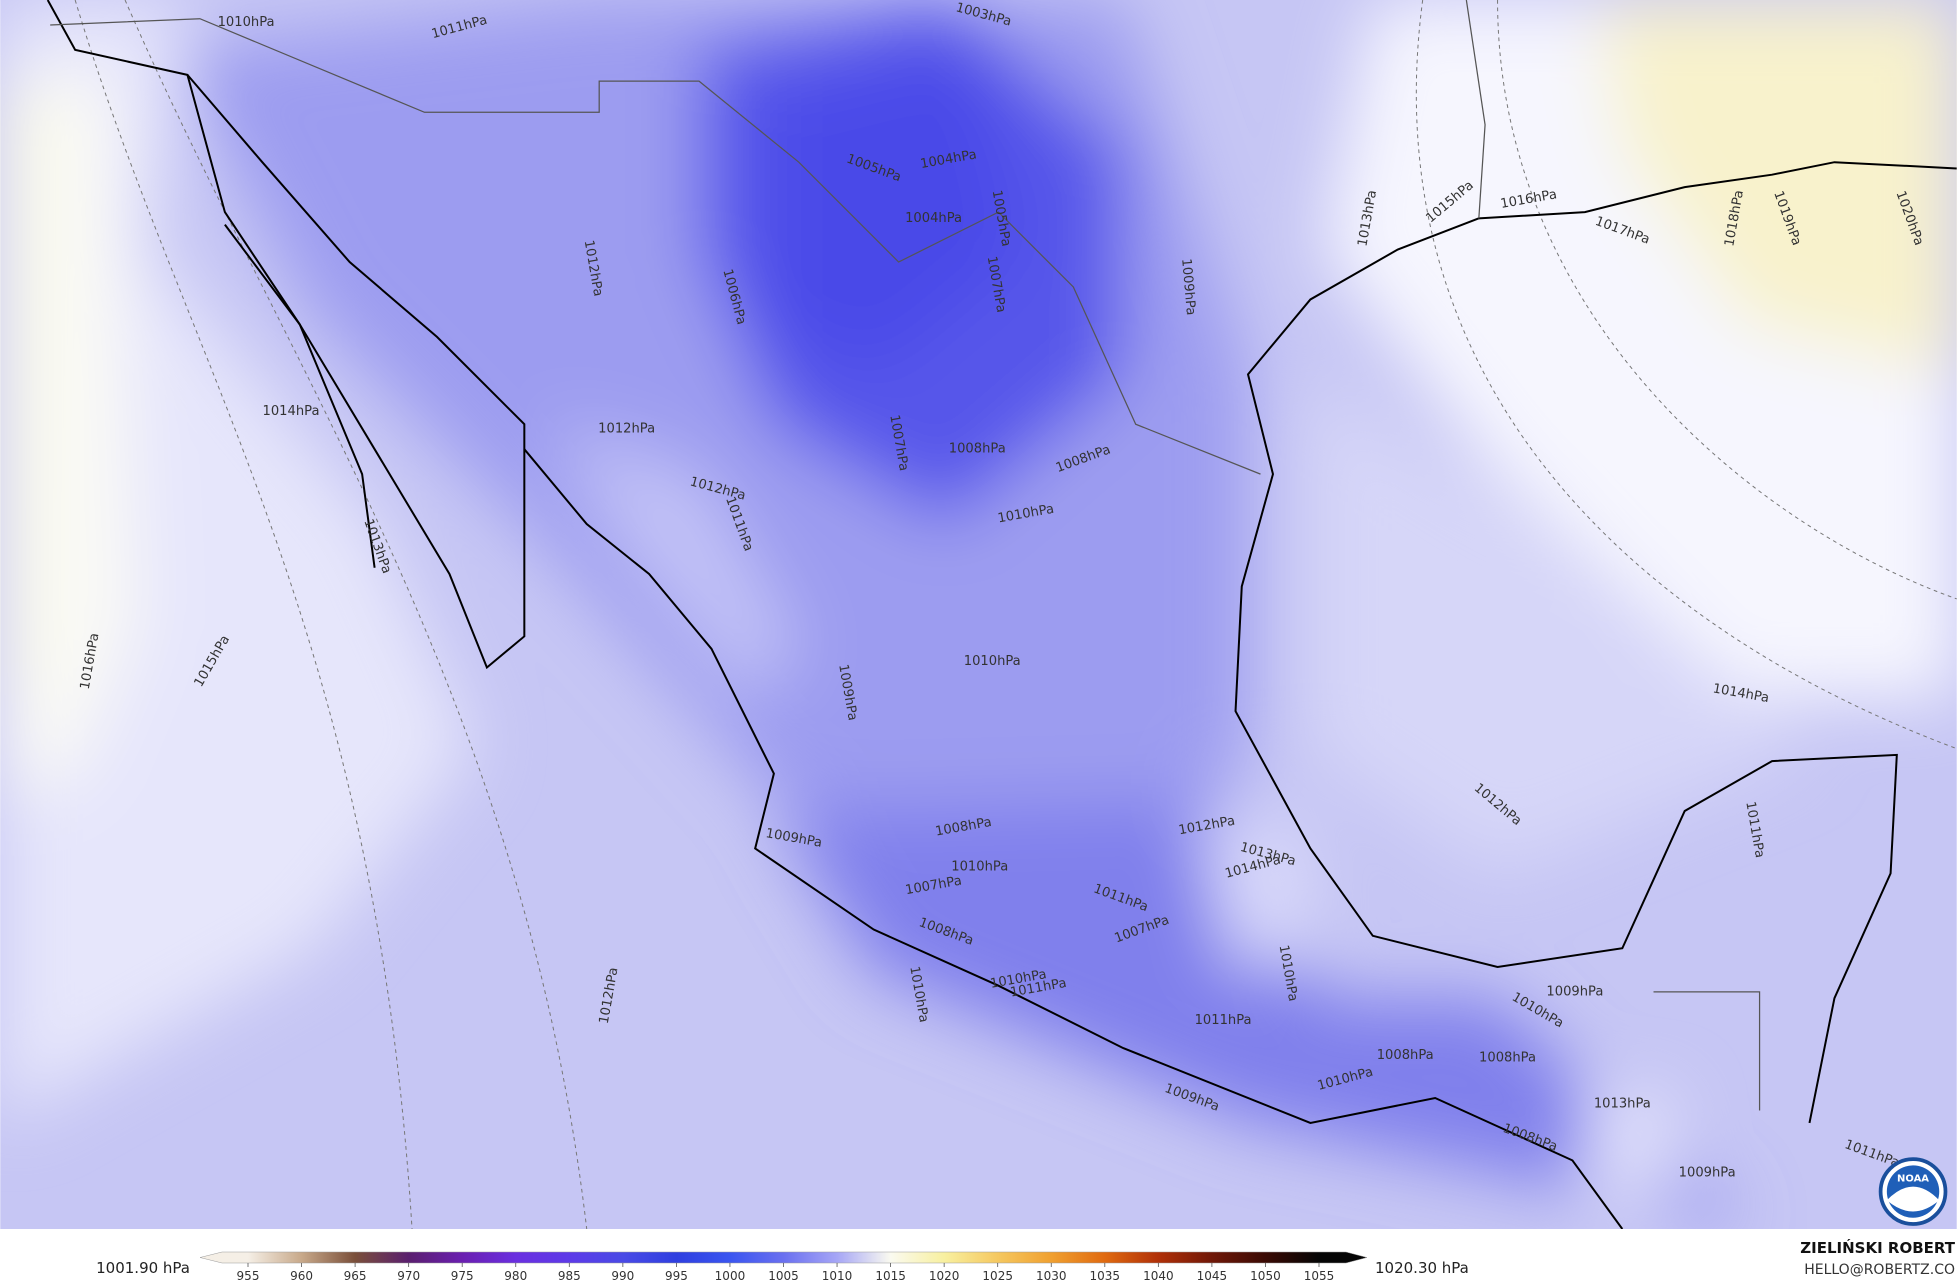 This screenshot has height=1287, width=1957. Describe the element at coordinates (248, 1276) in the screenshot. I see `colorbar-tick-label: 955` at that location.